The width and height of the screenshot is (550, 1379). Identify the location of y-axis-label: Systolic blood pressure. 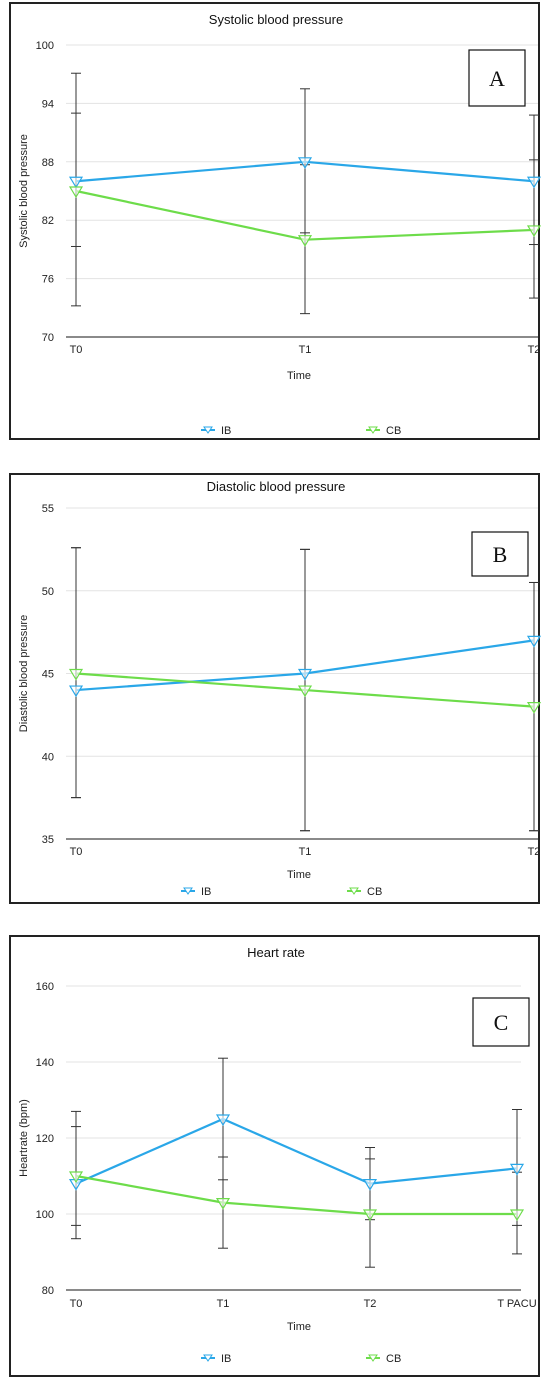
(24, 191).